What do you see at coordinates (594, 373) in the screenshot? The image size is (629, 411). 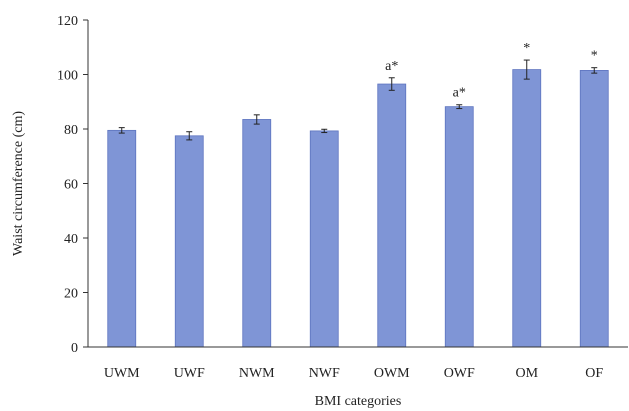 I see `x-tick-label: OF` at bounding box center [594, 373].